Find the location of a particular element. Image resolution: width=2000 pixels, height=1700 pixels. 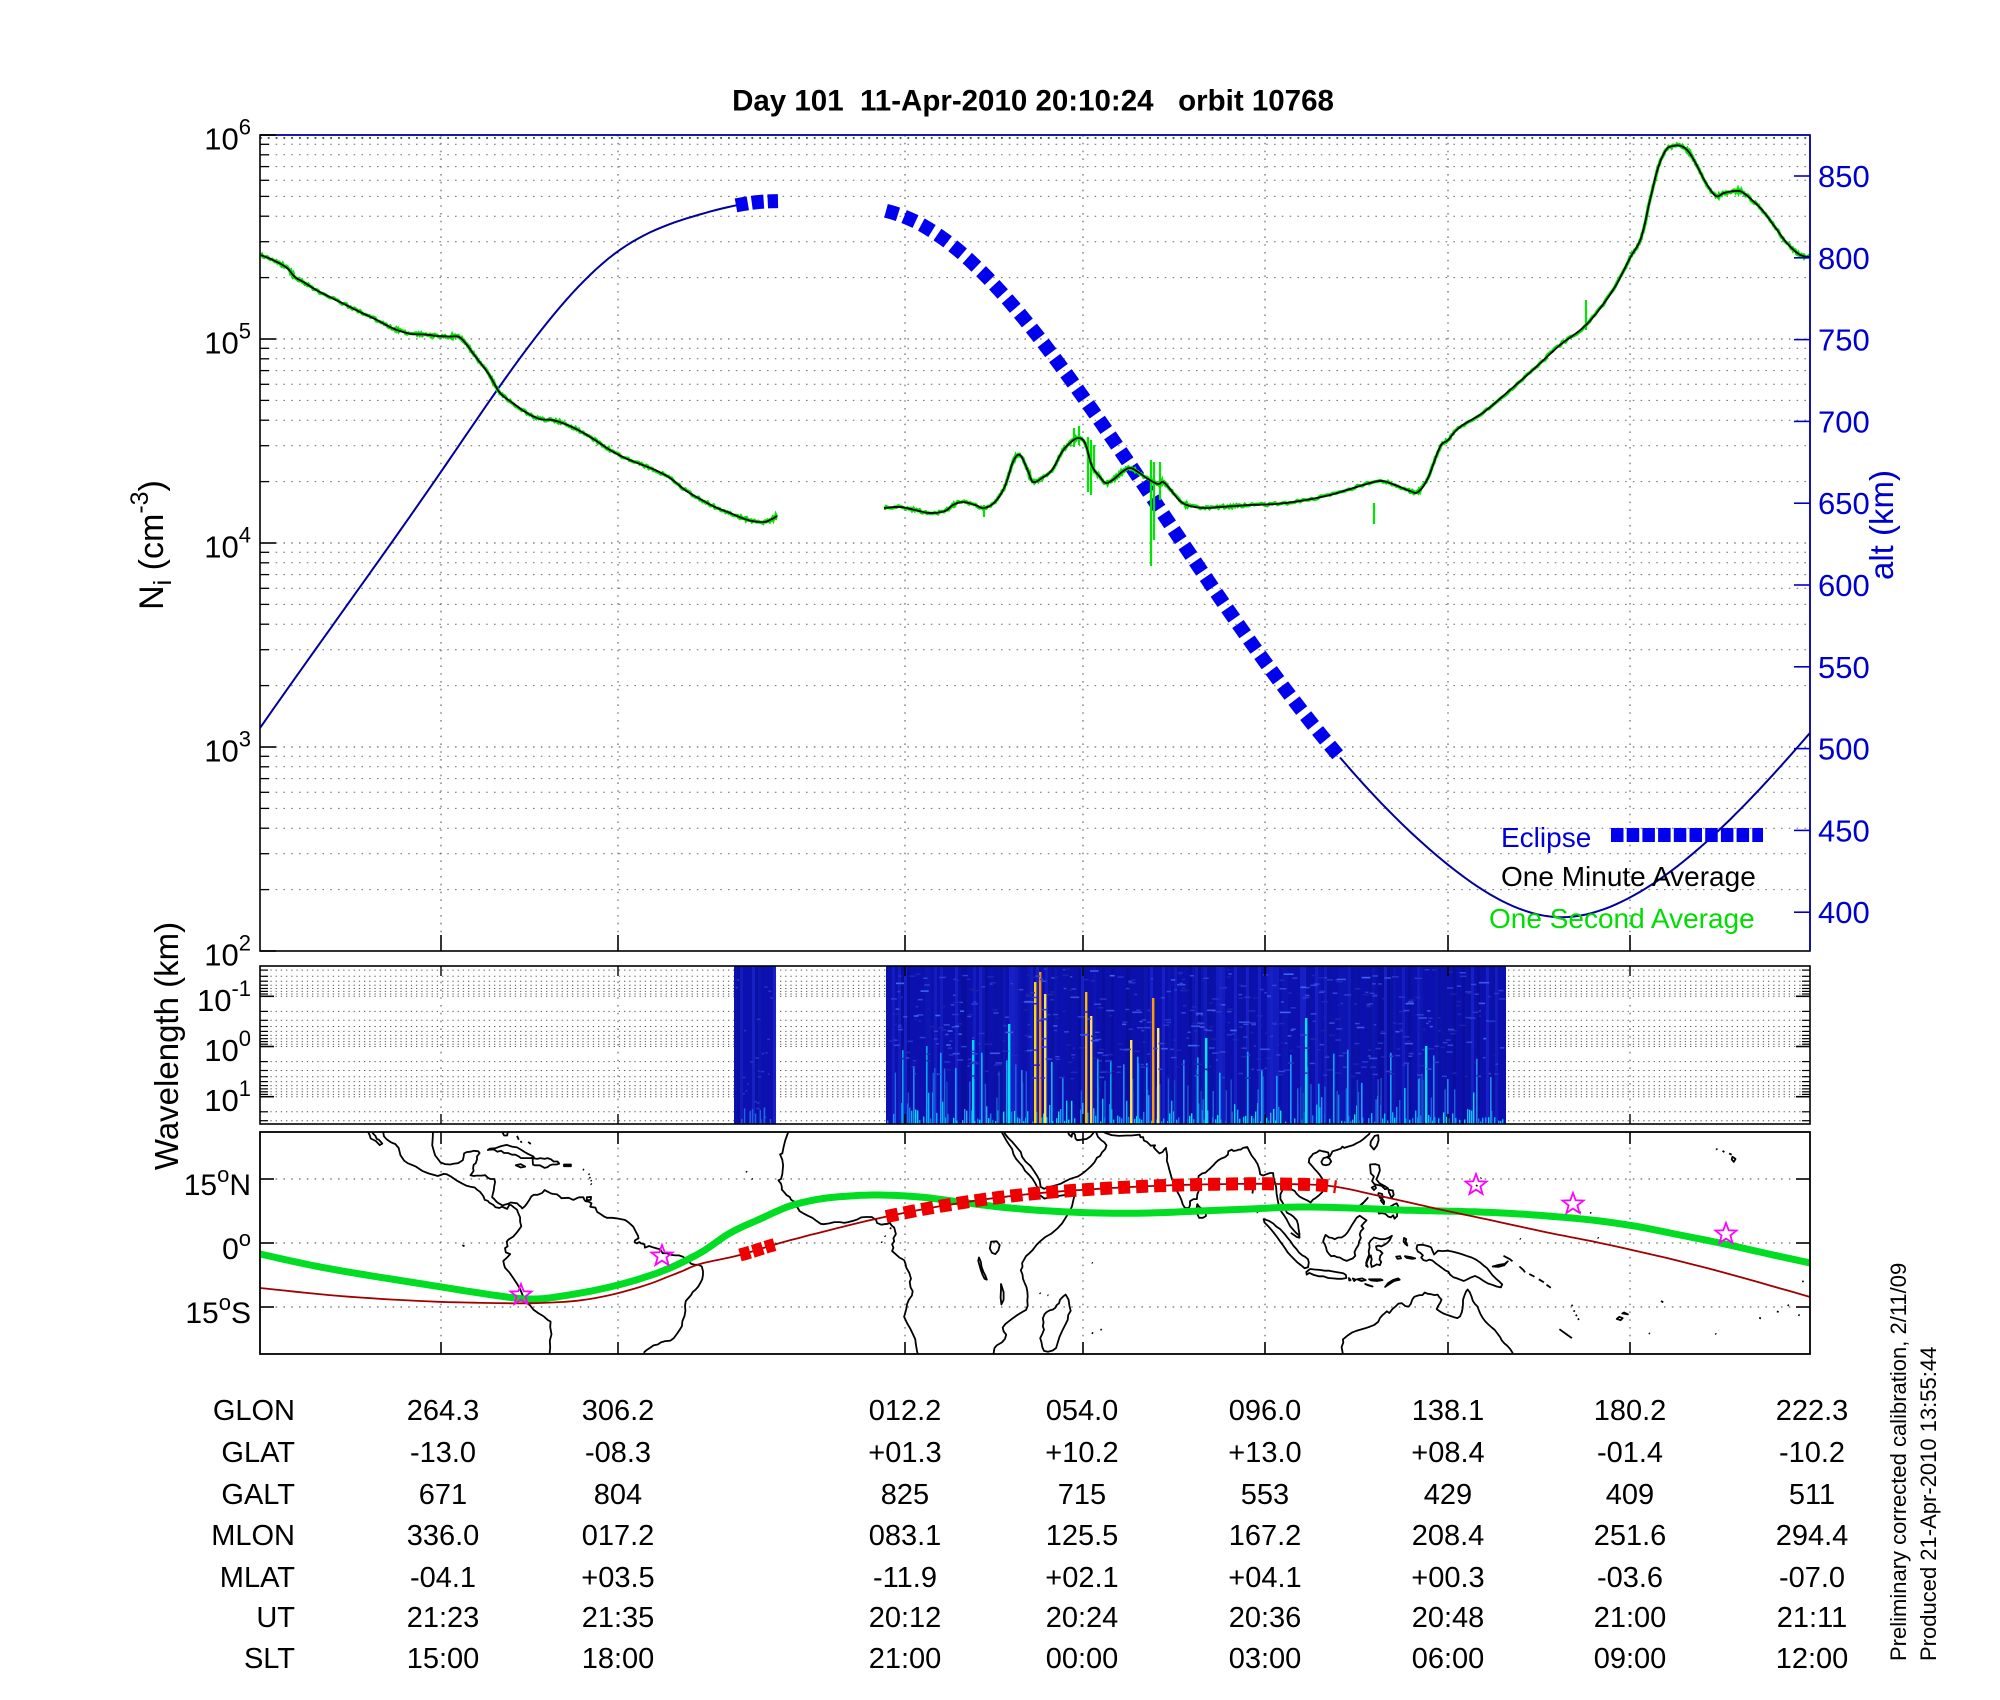

svg-text: 400 is located at coordinates (1844, 912).